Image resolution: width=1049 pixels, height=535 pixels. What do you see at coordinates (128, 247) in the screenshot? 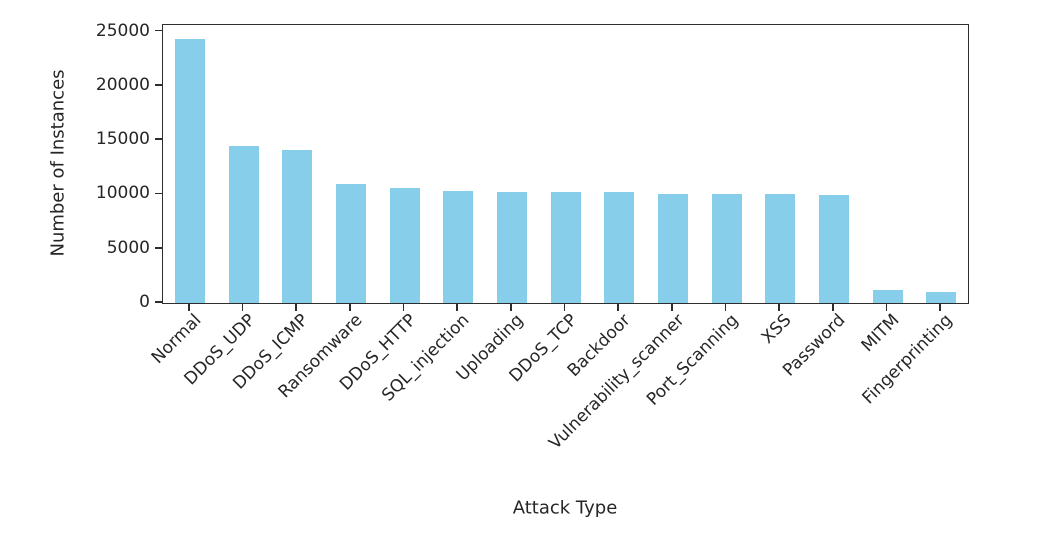
I see `y-tick-label-5000: 5000` at bounding box center [128, 247].